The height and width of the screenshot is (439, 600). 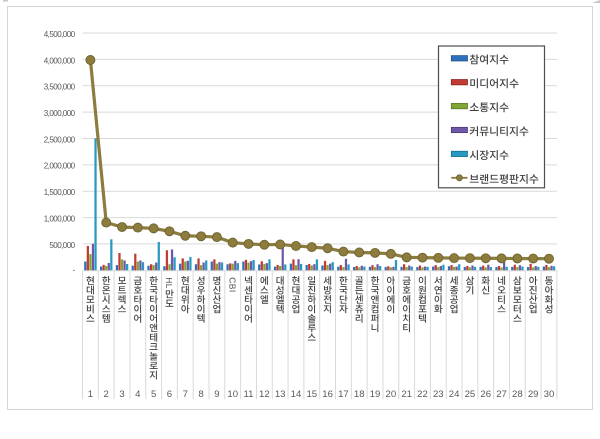 What do you see at coordinates (121, 394) in the screenshot?
I see `svg-text: 3` at bounding box center [121, 394].